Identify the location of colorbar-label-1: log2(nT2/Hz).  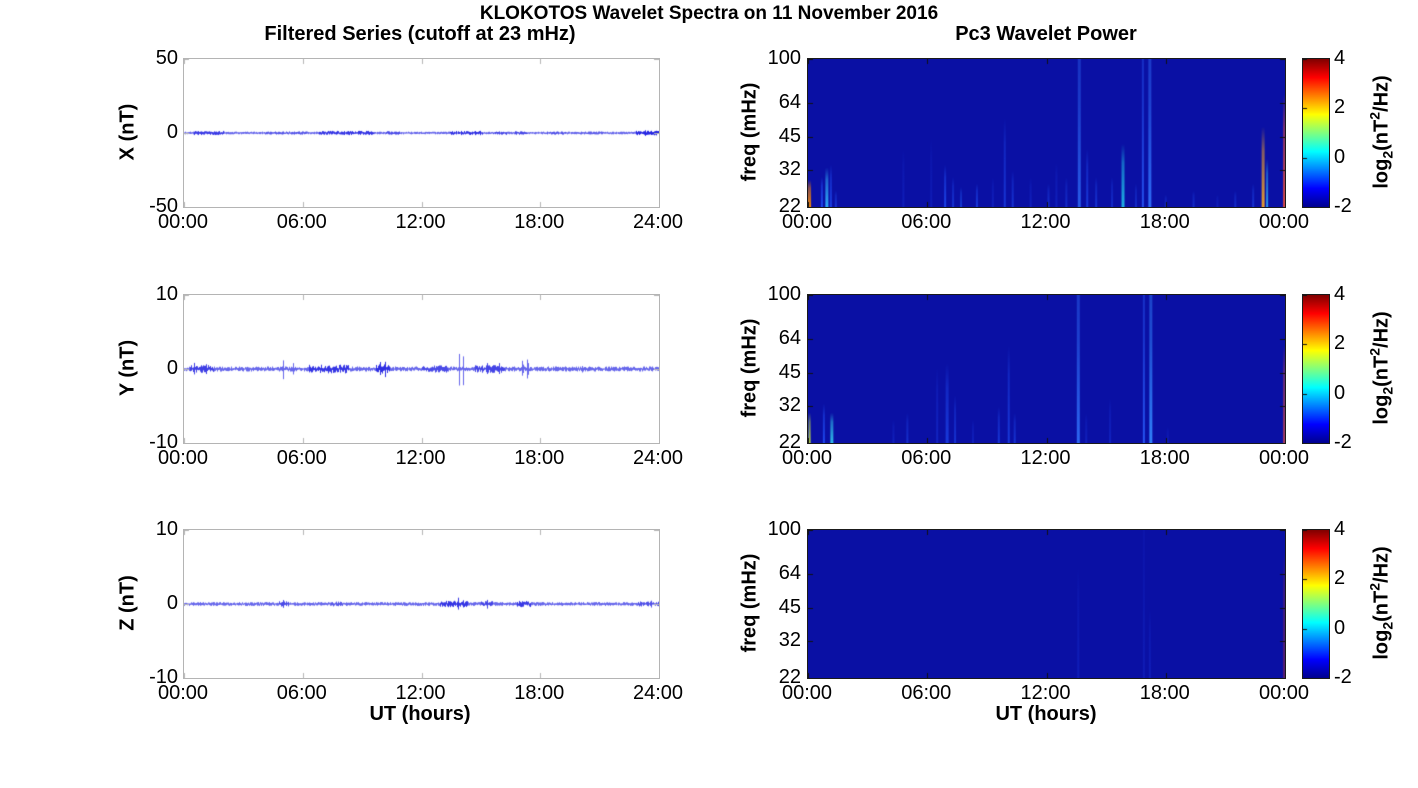
(1381, 131).